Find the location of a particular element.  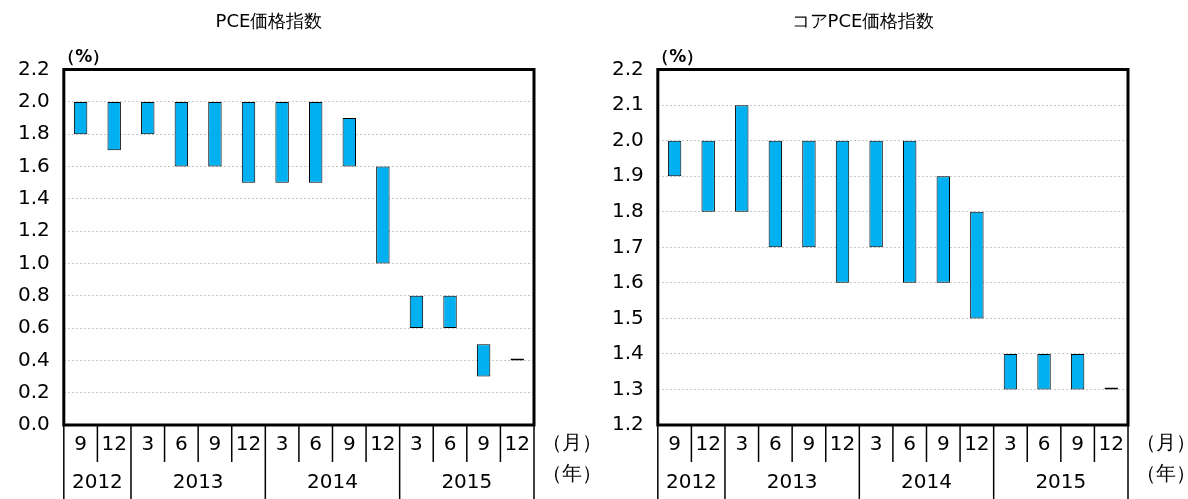

y-tick-label: 1.9 is located at coordinates (627, 174).